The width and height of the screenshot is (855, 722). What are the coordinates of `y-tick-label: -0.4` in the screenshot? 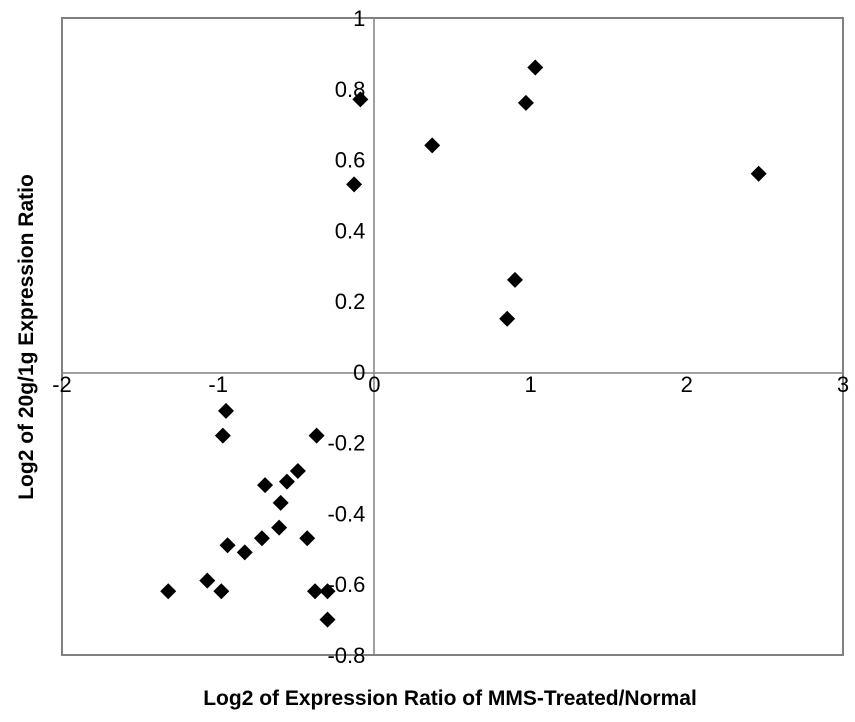 It's located at (346, 513).